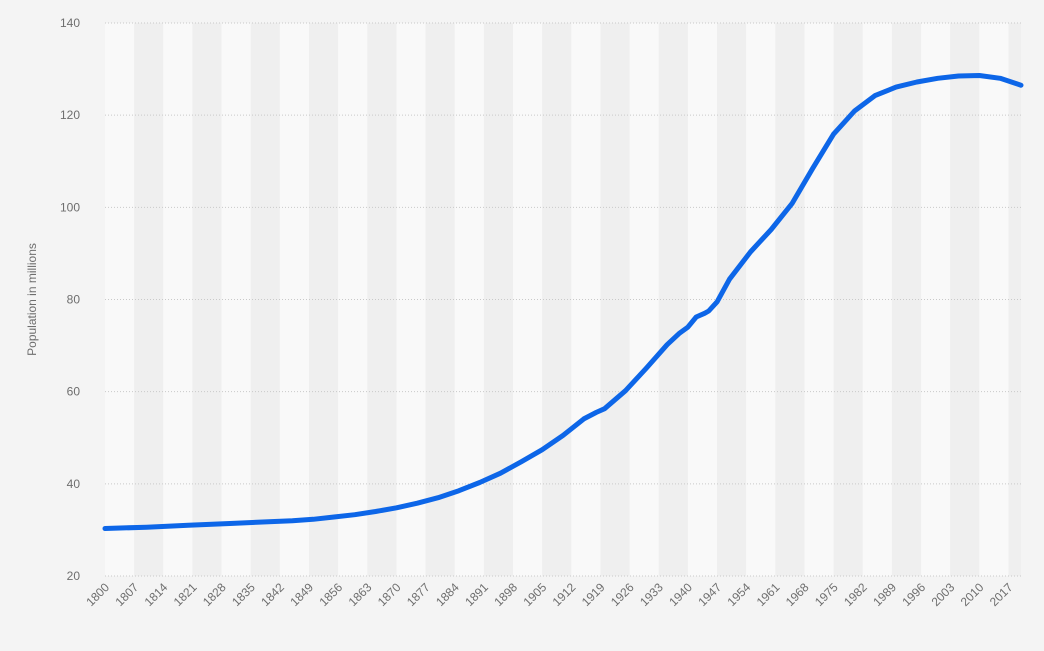  Describe the element at coordinates (972, 594) in the screenshot. I see `x-tick-label: 2010` at that location.